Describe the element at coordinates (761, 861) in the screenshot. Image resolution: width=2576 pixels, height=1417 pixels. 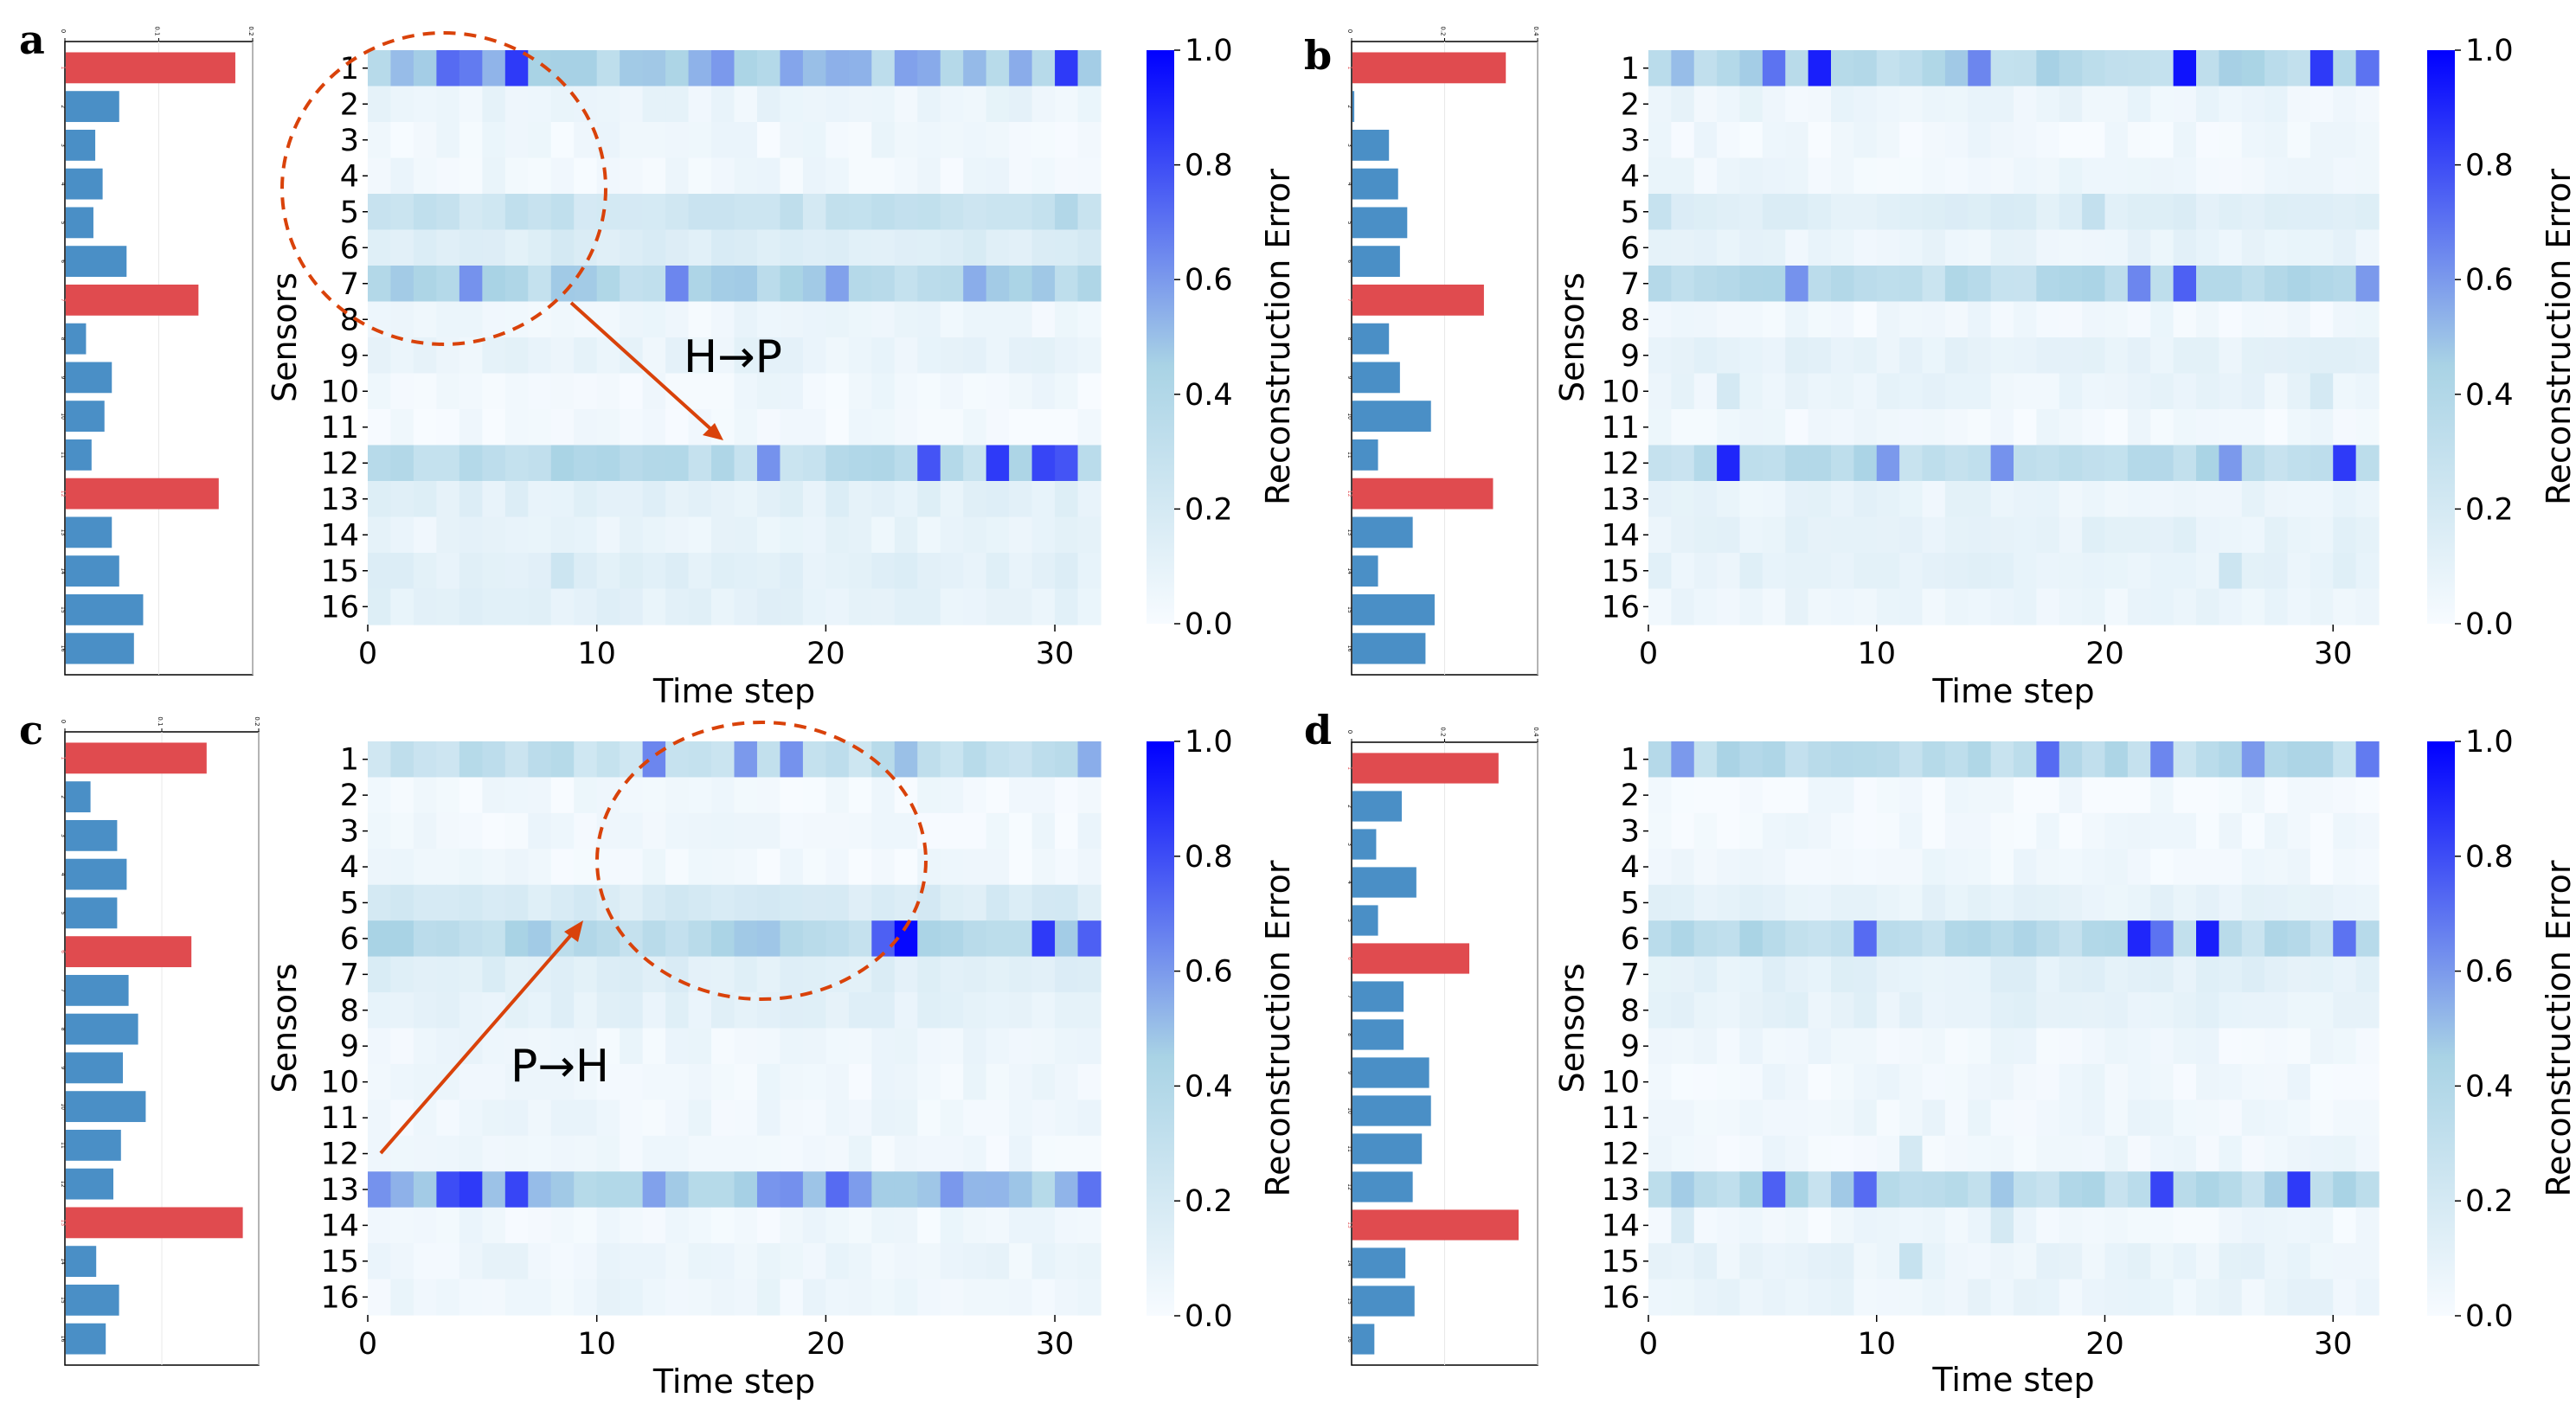
I see `dashed-circle` at that location.